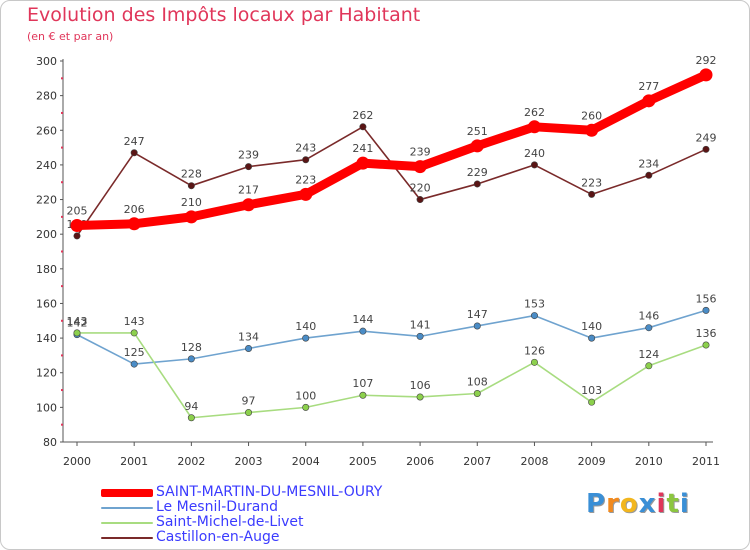 The image size is (750, 550). I want to click on y-tick-label: 140, so click(46, 338).